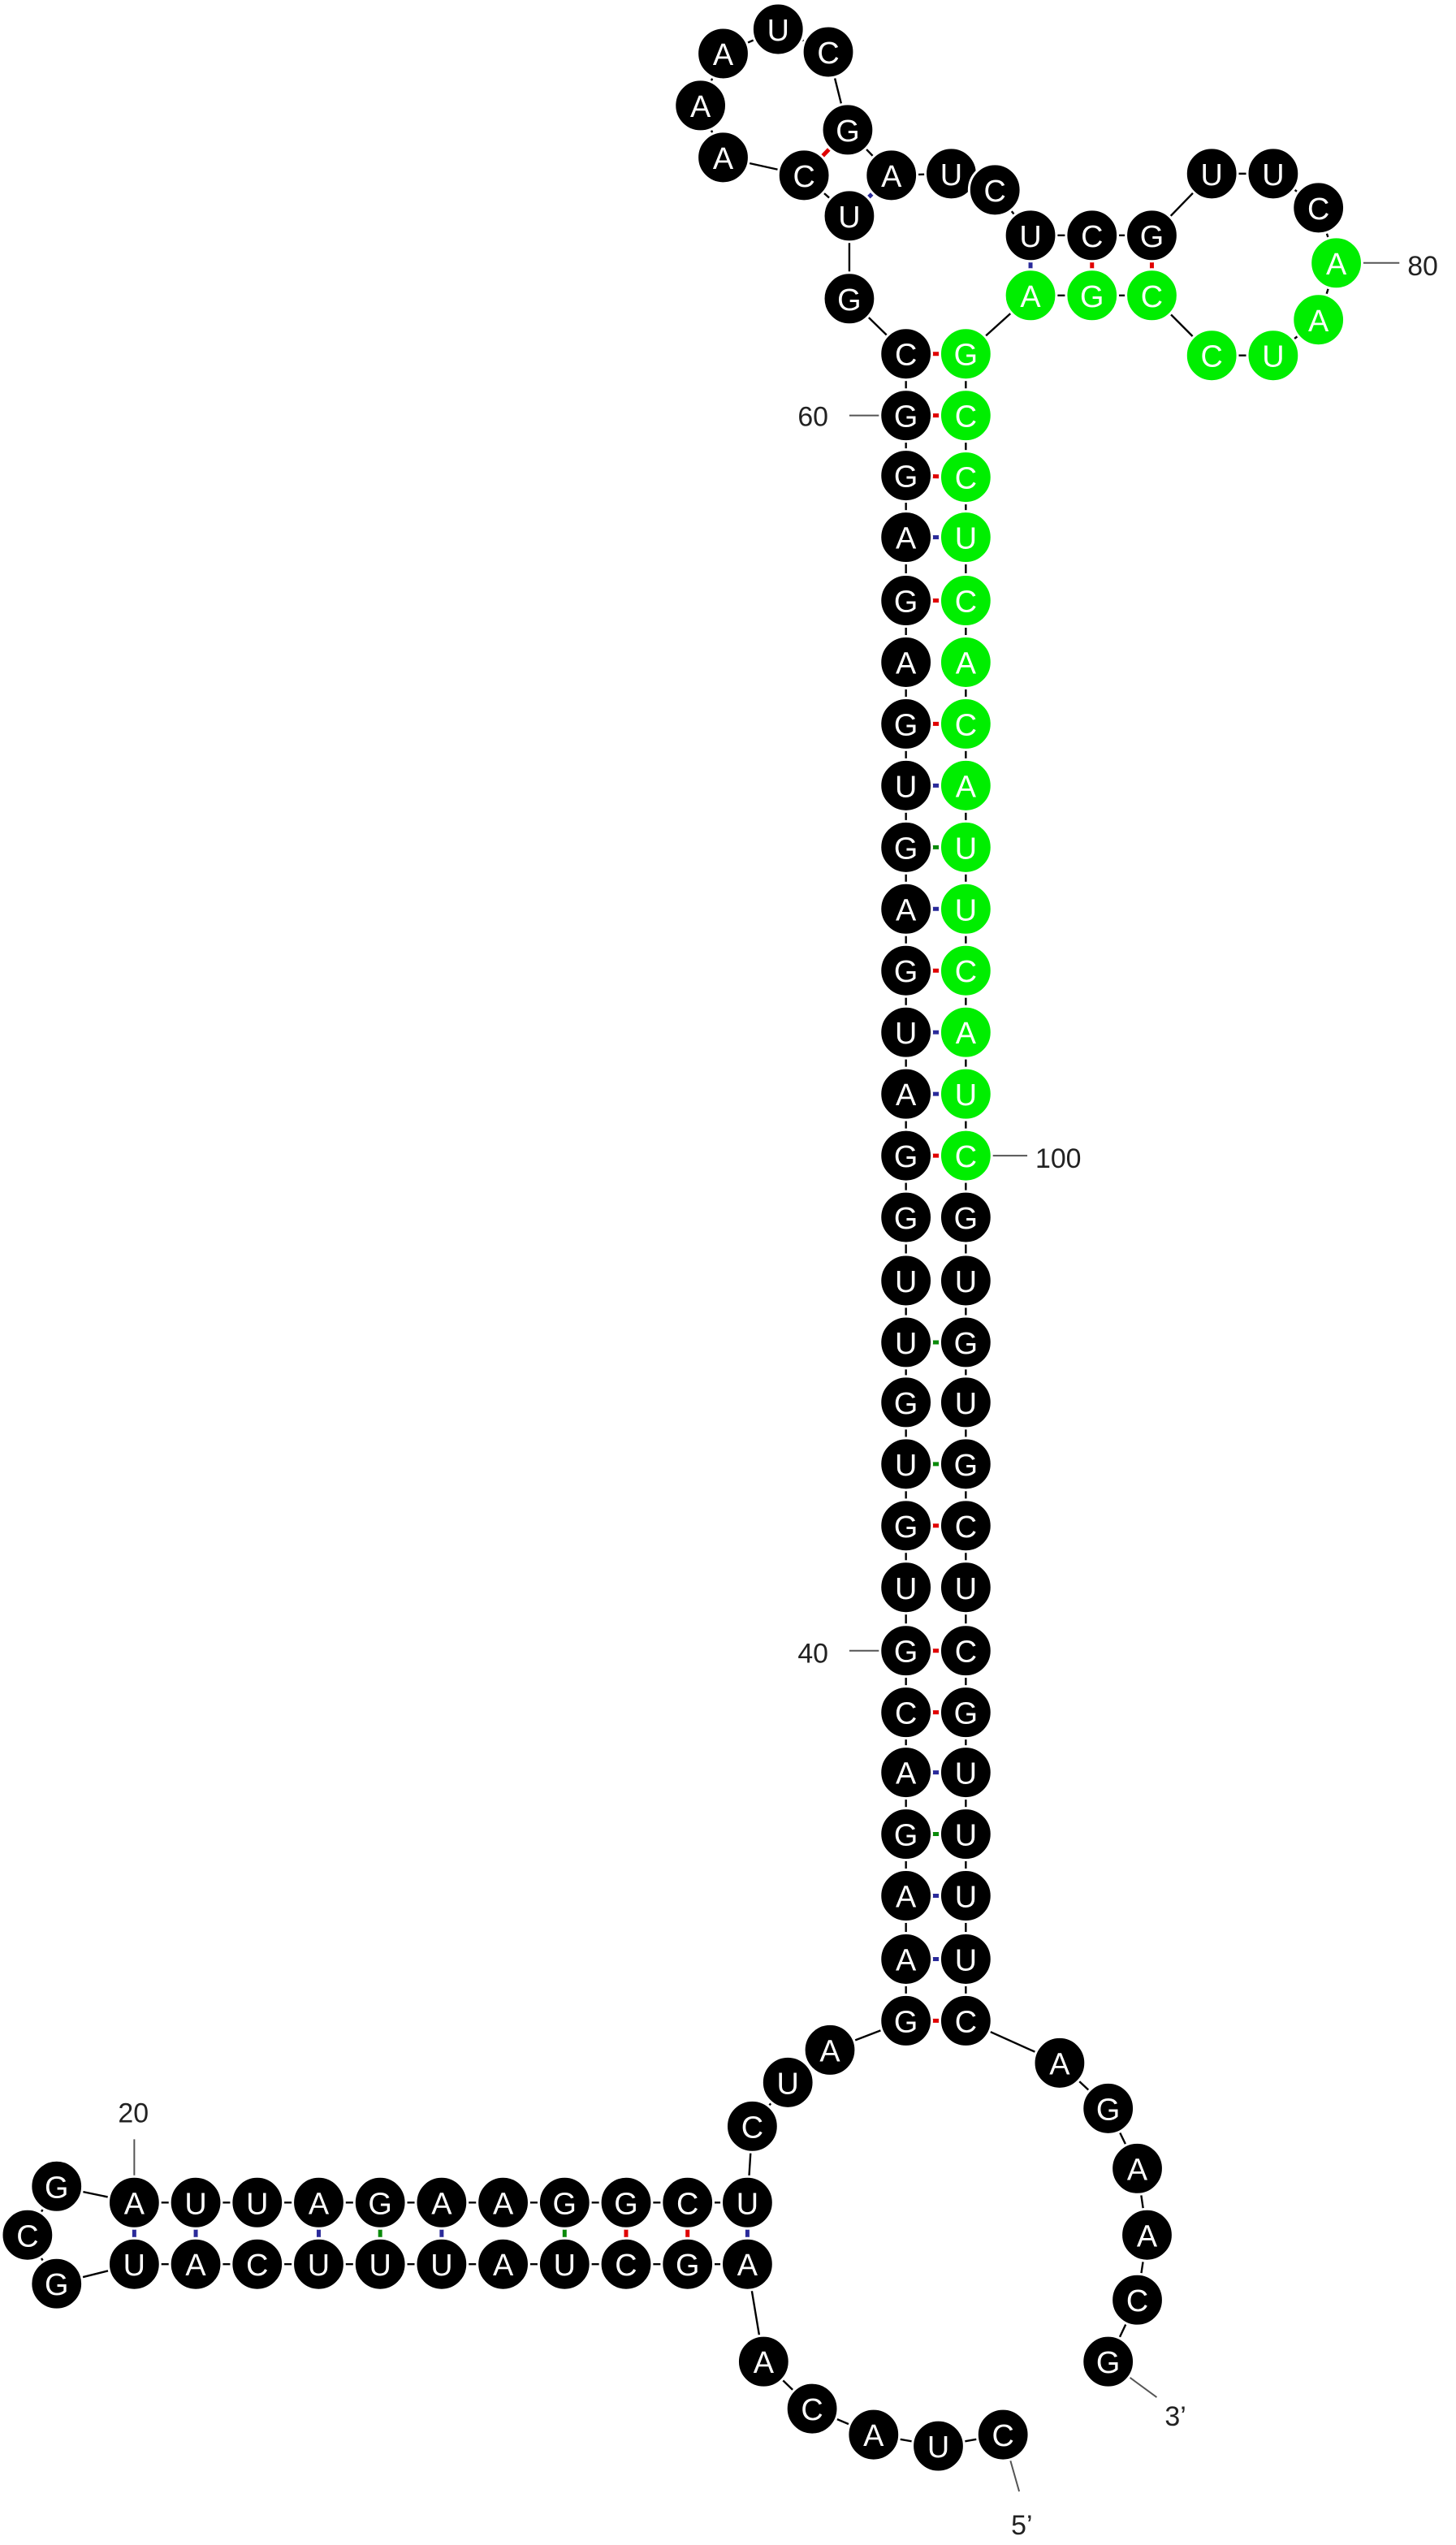 The image size is (1456, 2545). Describe the element at coordinates (812, 417) in the screenshot. I see `position-label: 60` at that location.